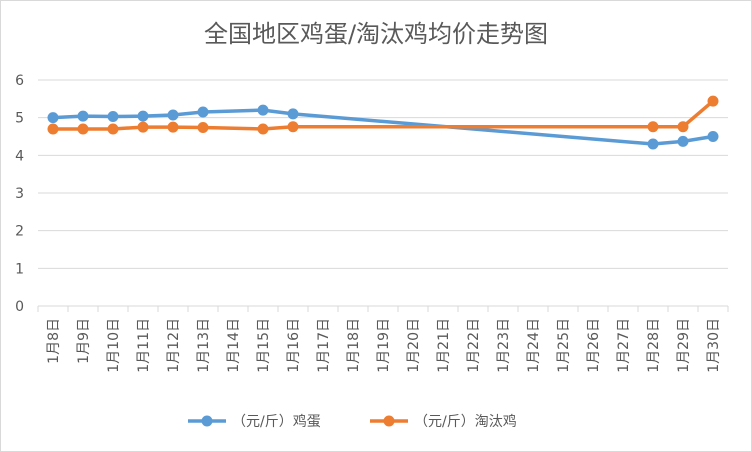 Image resolution: width=752 pixels, height=452 pixels. I want to click on y-tick-label: 2, so click(19, 232).